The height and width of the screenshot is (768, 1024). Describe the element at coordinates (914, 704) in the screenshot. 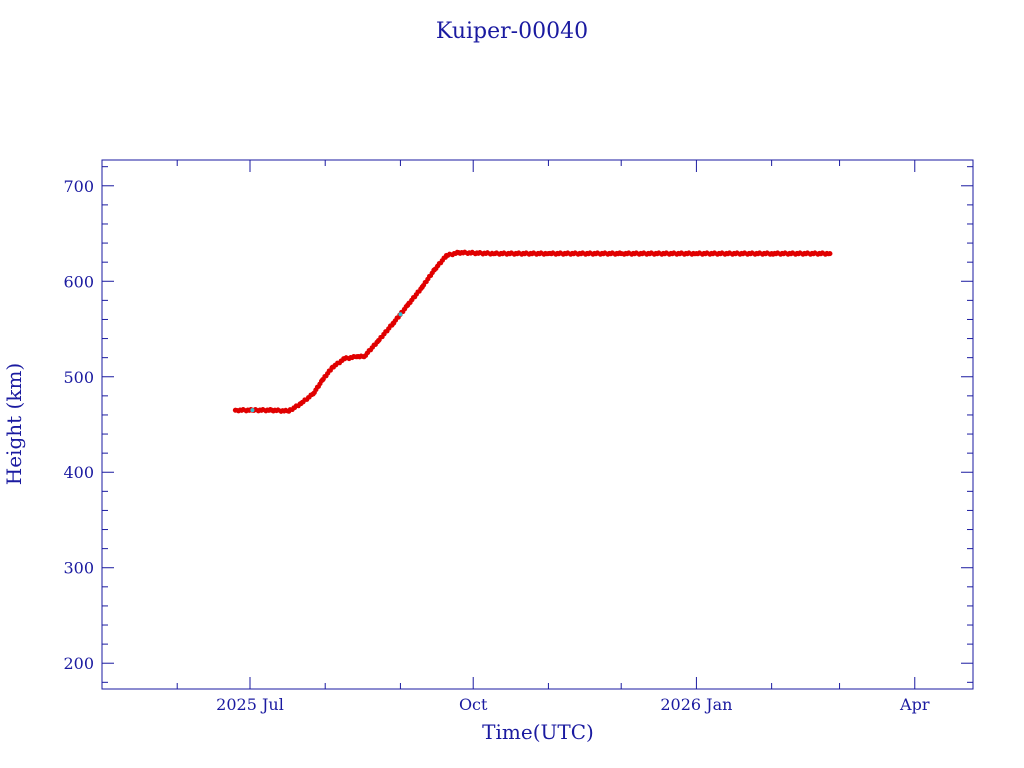

I see `x-tick-label: Apr` at that location.